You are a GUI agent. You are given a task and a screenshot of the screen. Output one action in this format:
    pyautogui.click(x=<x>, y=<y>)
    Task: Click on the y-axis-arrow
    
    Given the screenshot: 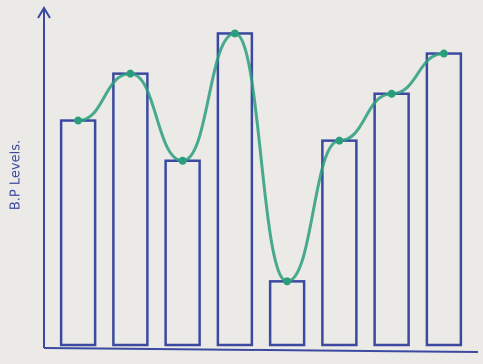 What is the action you would take?
    pyautogui.click(x=44, y=12)
    